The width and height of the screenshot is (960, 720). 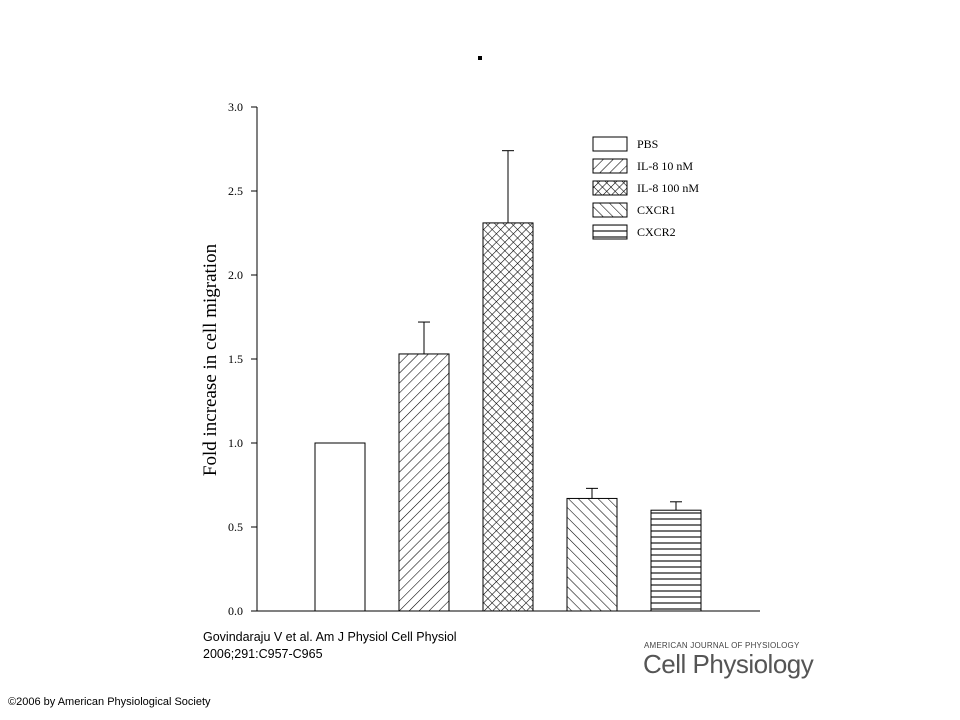 What do you see at coordinates (480, 58) in the screenshot?
I see `title-mark` at bounding box center [480, 58].